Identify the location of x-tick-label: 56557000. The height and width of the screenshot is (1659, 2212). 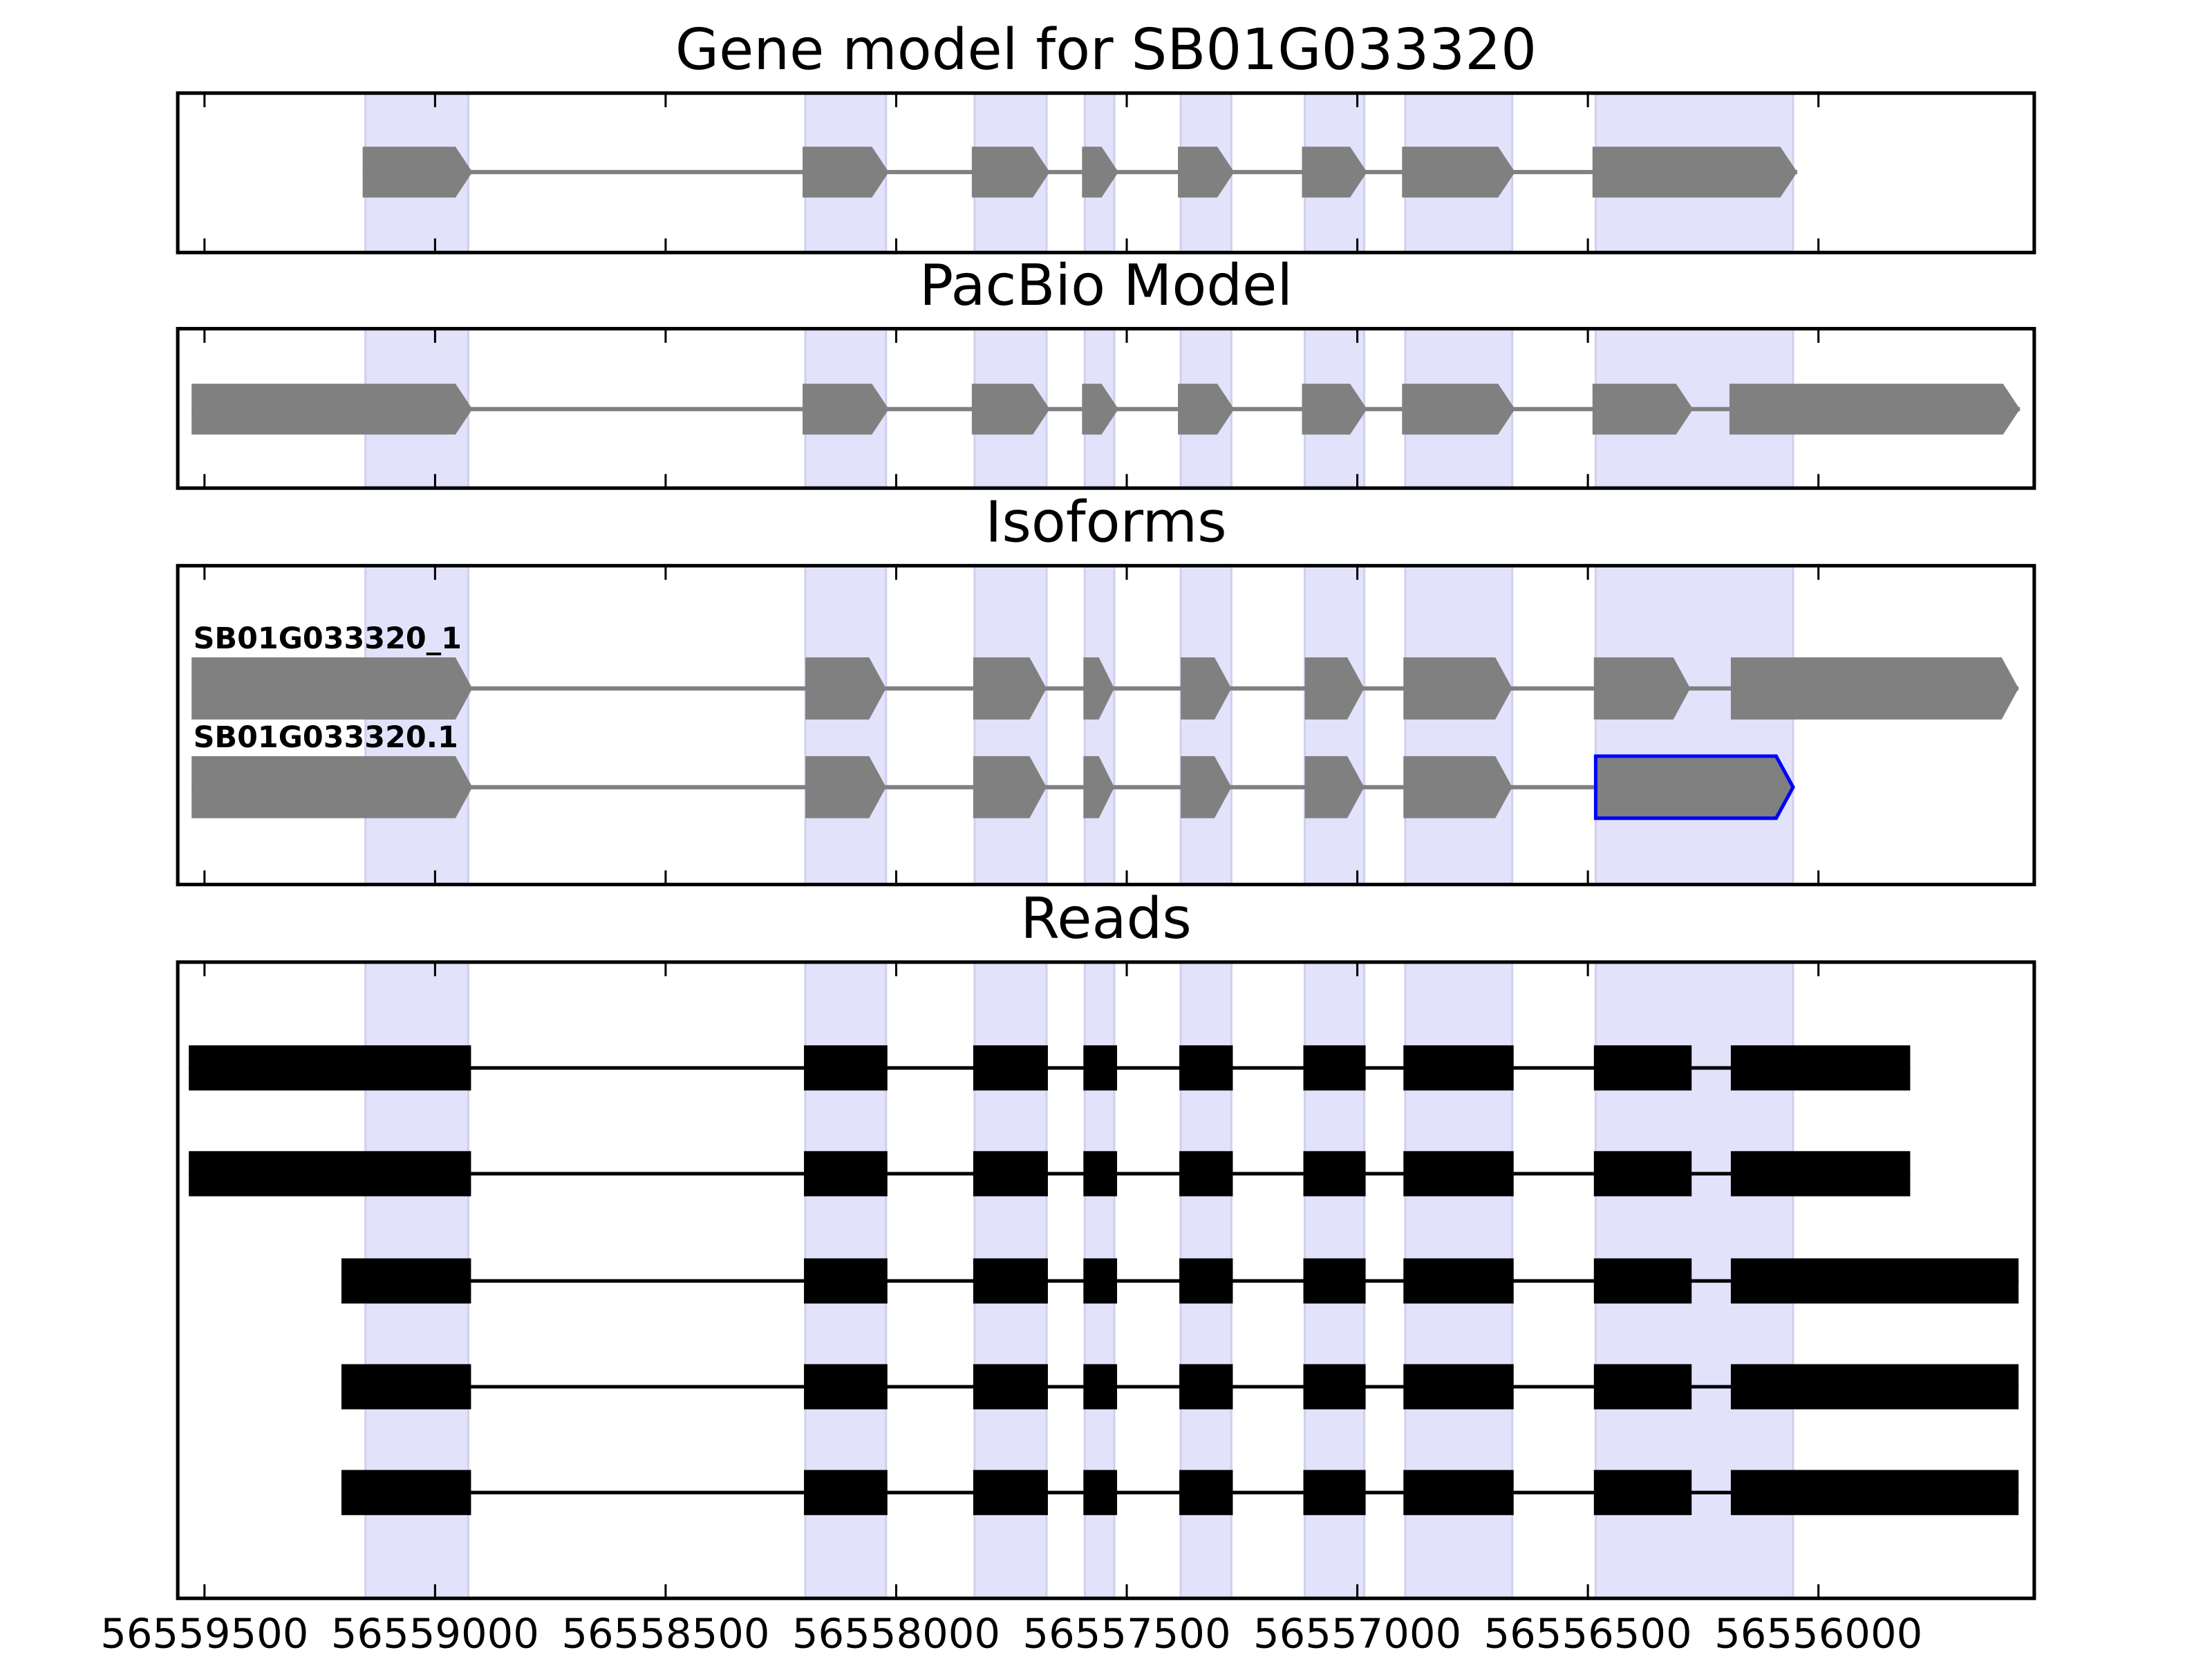
(1357, 1633).